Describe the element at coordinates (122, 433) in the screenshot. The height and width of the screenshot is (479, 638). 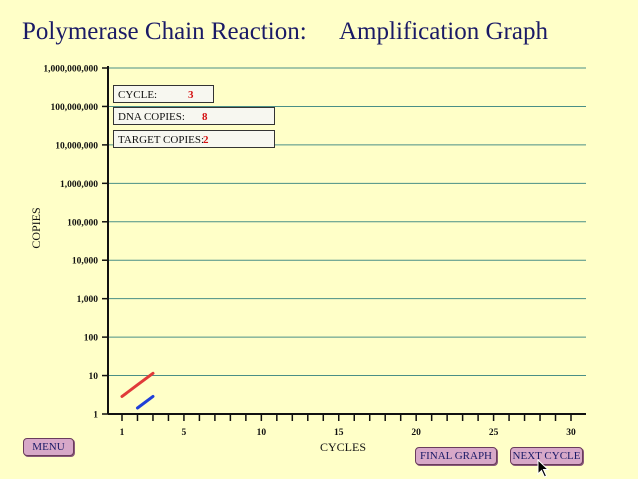
I see `x-tick-label: 1` at that location.